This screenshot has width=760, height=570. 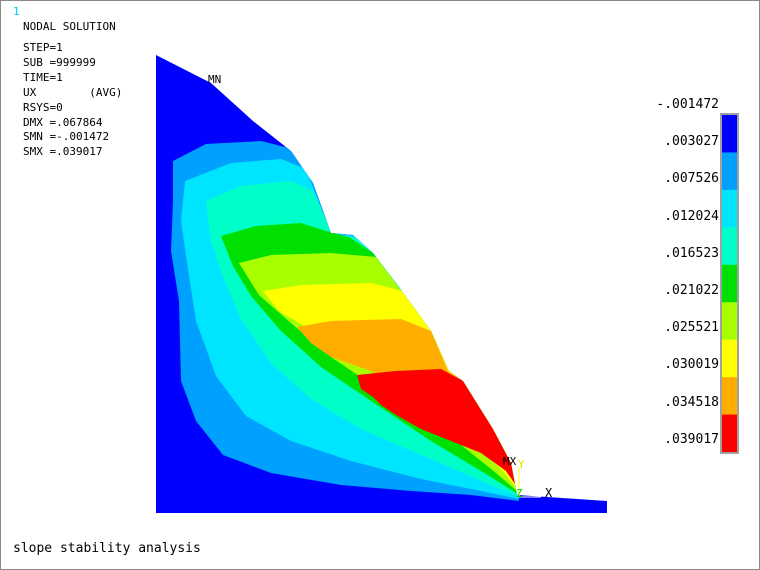 I want to click on info-rsys: RSYS=0, so click(x=43, y=107).